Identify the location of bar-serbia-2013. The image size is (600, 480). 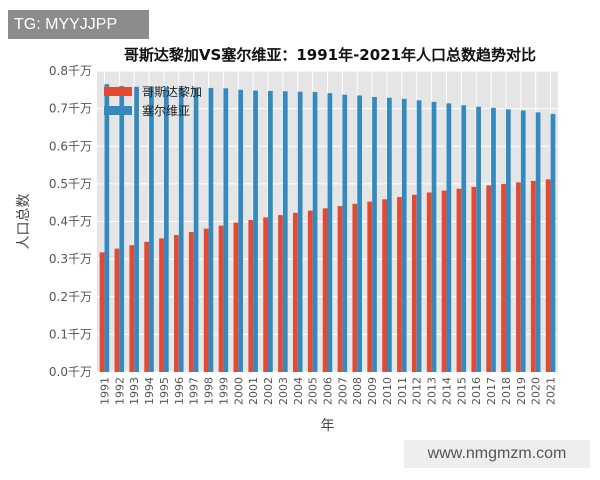
(434, 236).